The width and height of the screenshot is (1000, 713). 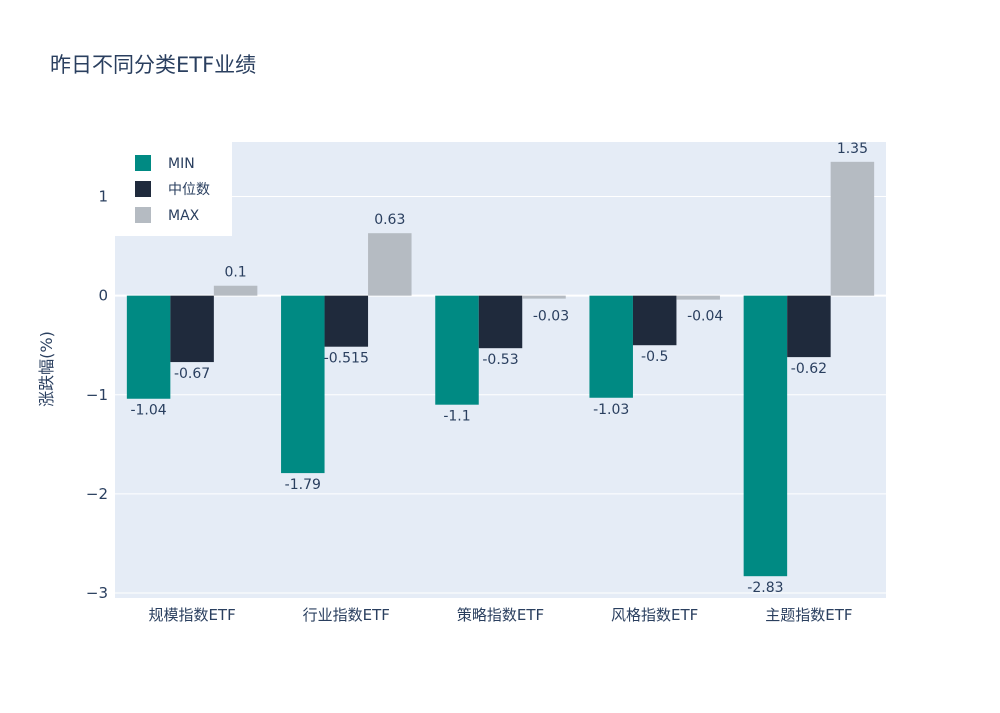 What do you see at coordinates (809, 369) in the screenshot?
I see `data-label: -0.62` at bounding box center [809, 369].